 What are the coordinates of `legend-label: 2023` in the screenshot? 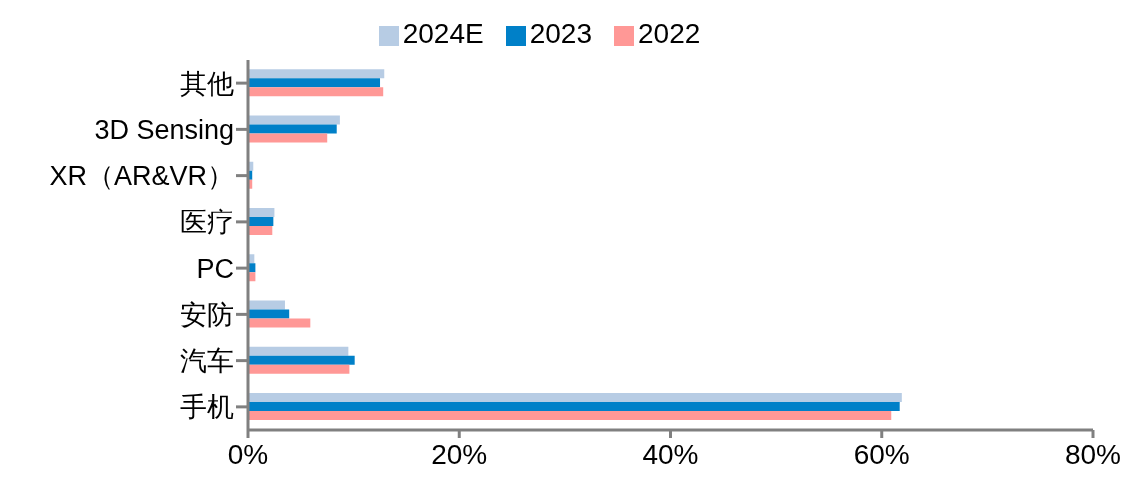 It's located at (560, 33).